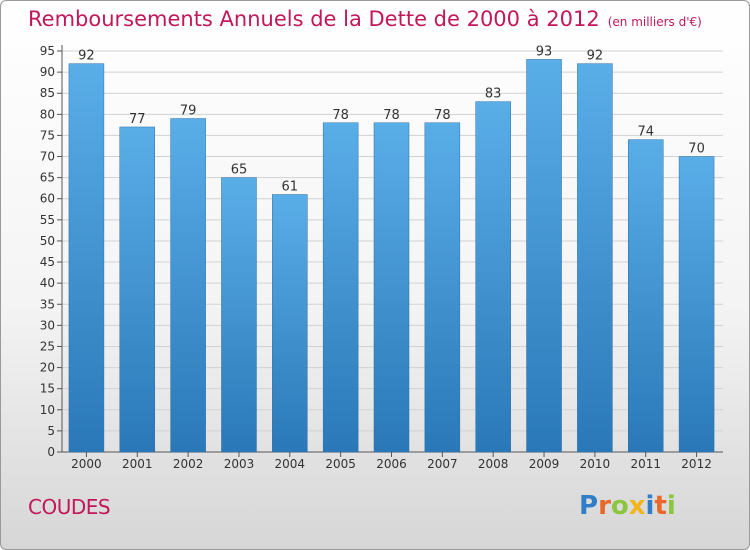 The image size is (750, 550). Describe the element at coordinates (47, 389) in the screenshot. I see `y-tick-label: 15` at that location.